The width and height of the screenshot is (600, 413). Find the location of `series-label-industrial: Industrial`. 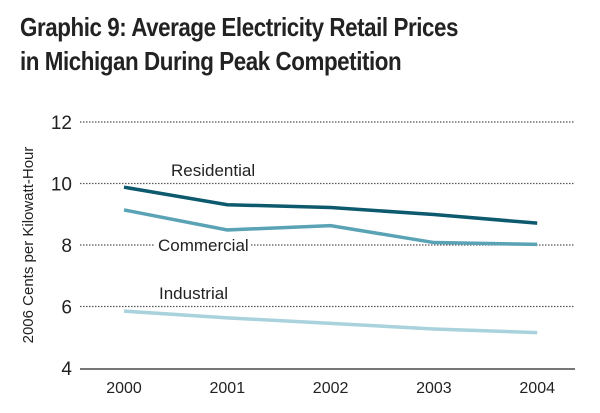

series-label-industrial: Industrial is located at coordinates (193, 293).